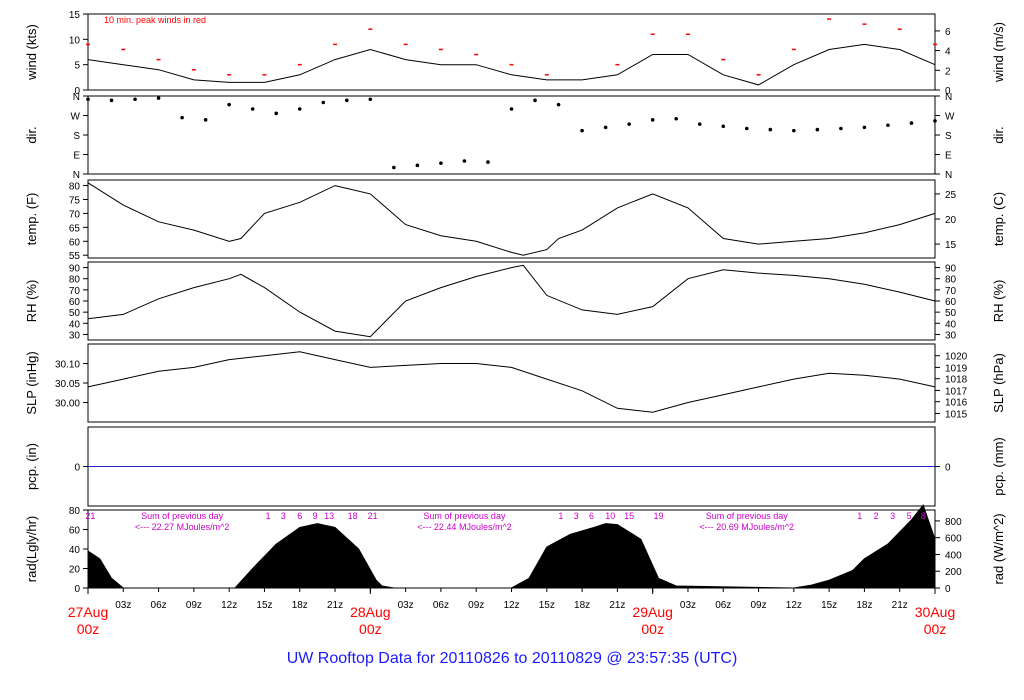  I want to click on radiation-hour-mark: 5, so click(909, 516).